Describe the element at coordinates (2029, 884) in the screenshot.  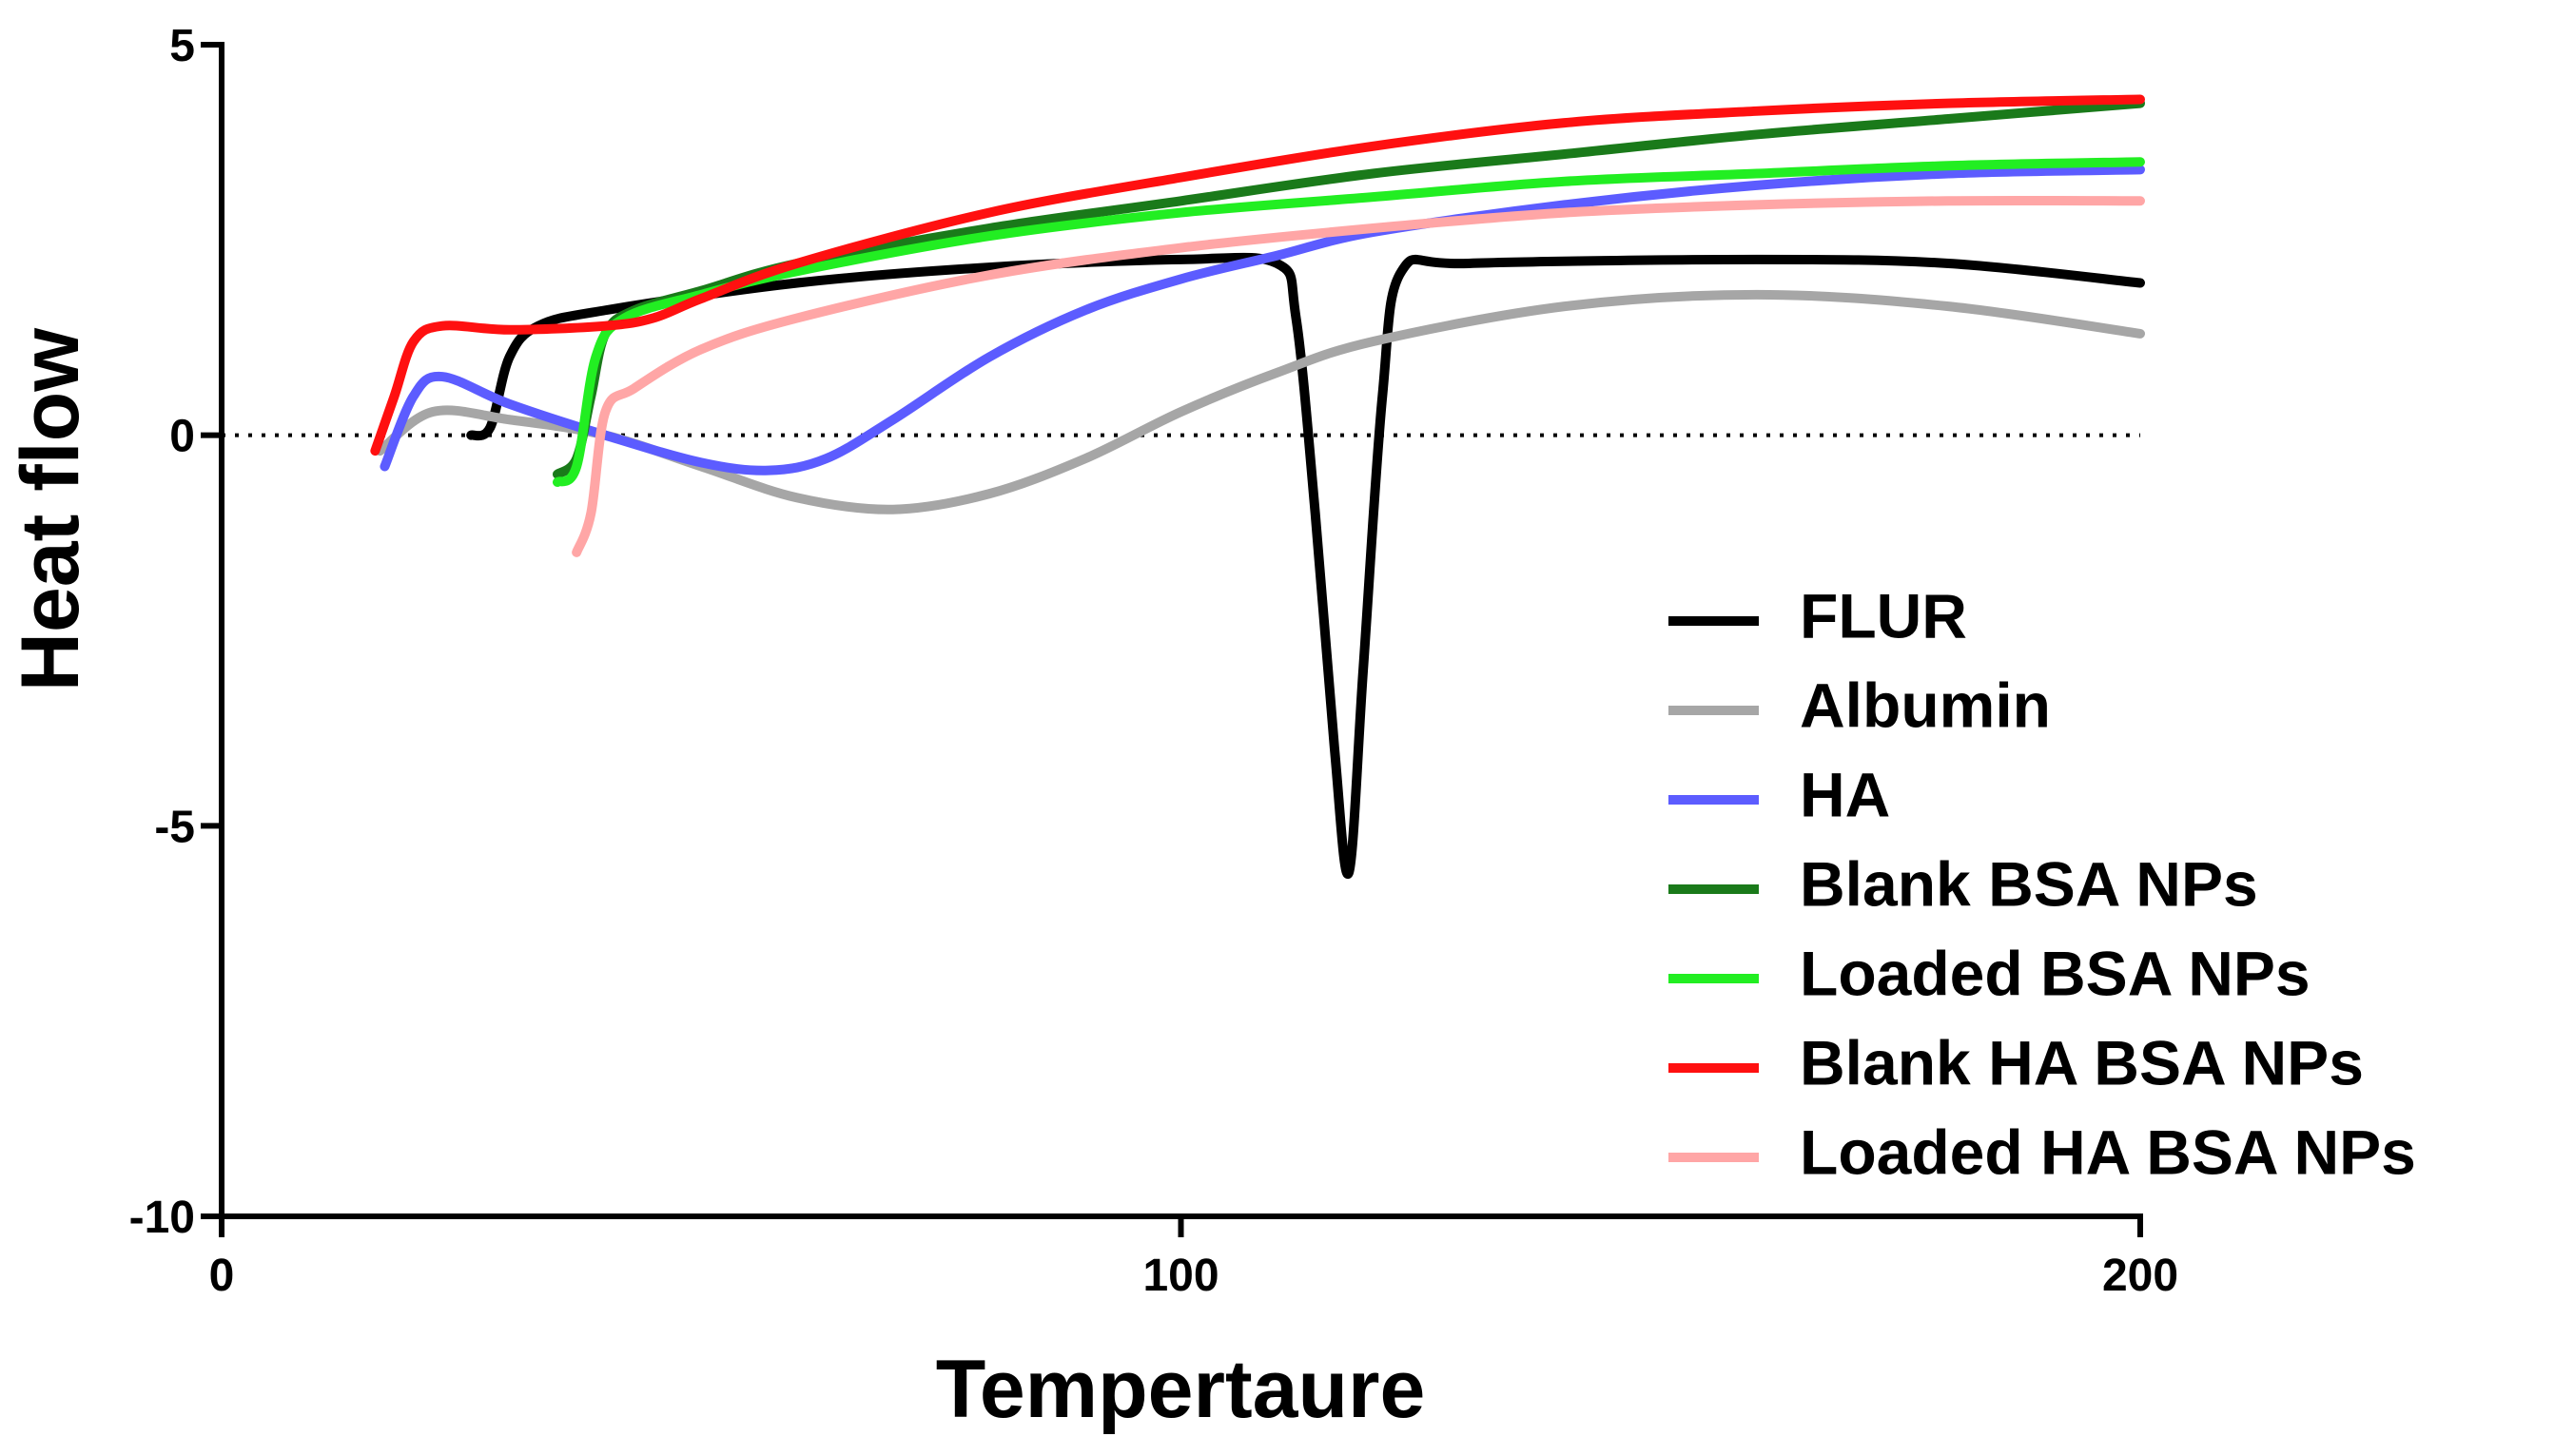
I see `legend-label: Blank BSA NPs` at that location.